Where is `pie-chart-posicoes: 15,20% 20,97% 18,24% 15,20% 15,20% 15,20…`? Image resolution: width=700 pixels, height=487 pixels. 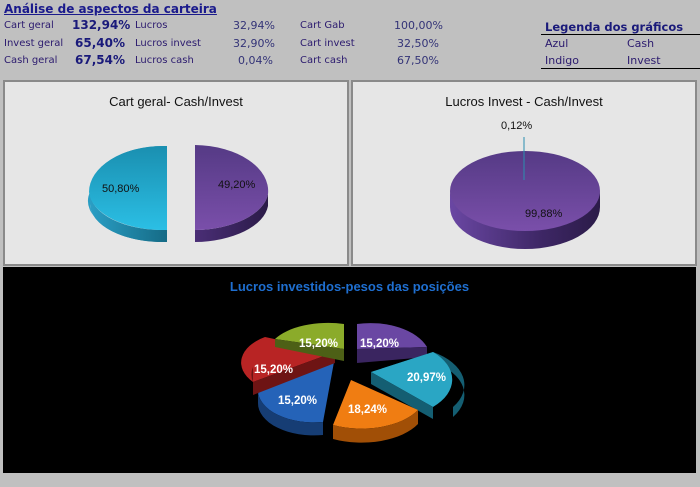 pie-chart-posicoes: 15,20% 20,97% 18,24% 15,20% 15,20% 15,20… is located at coordinates (353, 382).